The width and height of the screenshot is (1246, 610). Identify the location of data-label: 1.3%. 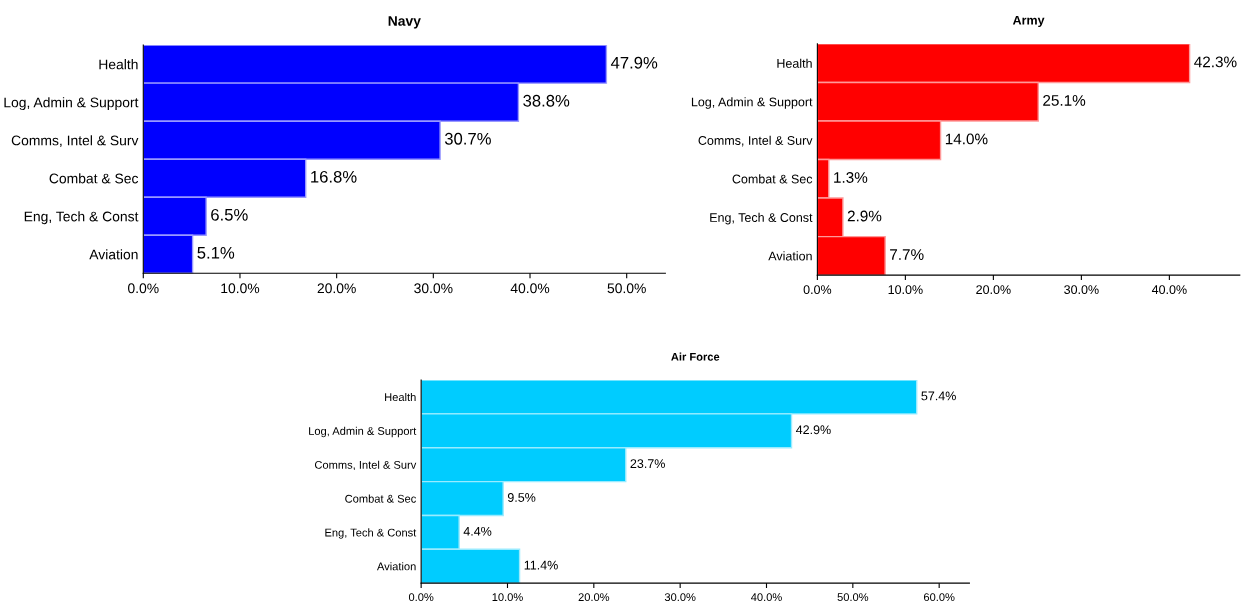
(851, 177).